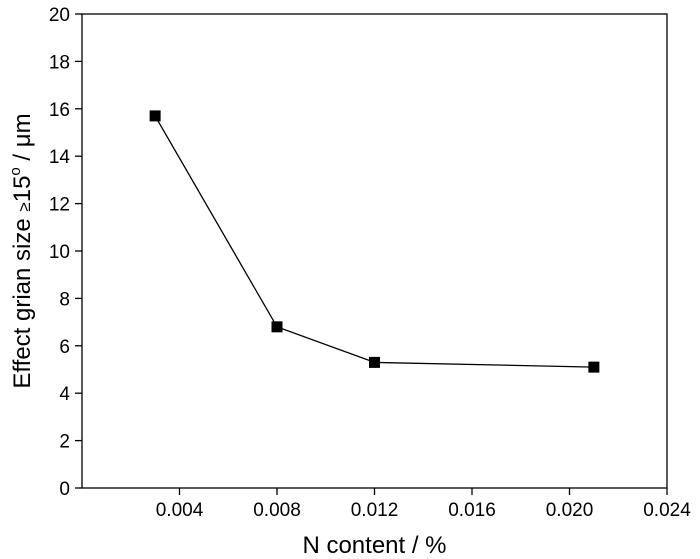  I want to click on y-tick-label: 14, so click(60, 157).